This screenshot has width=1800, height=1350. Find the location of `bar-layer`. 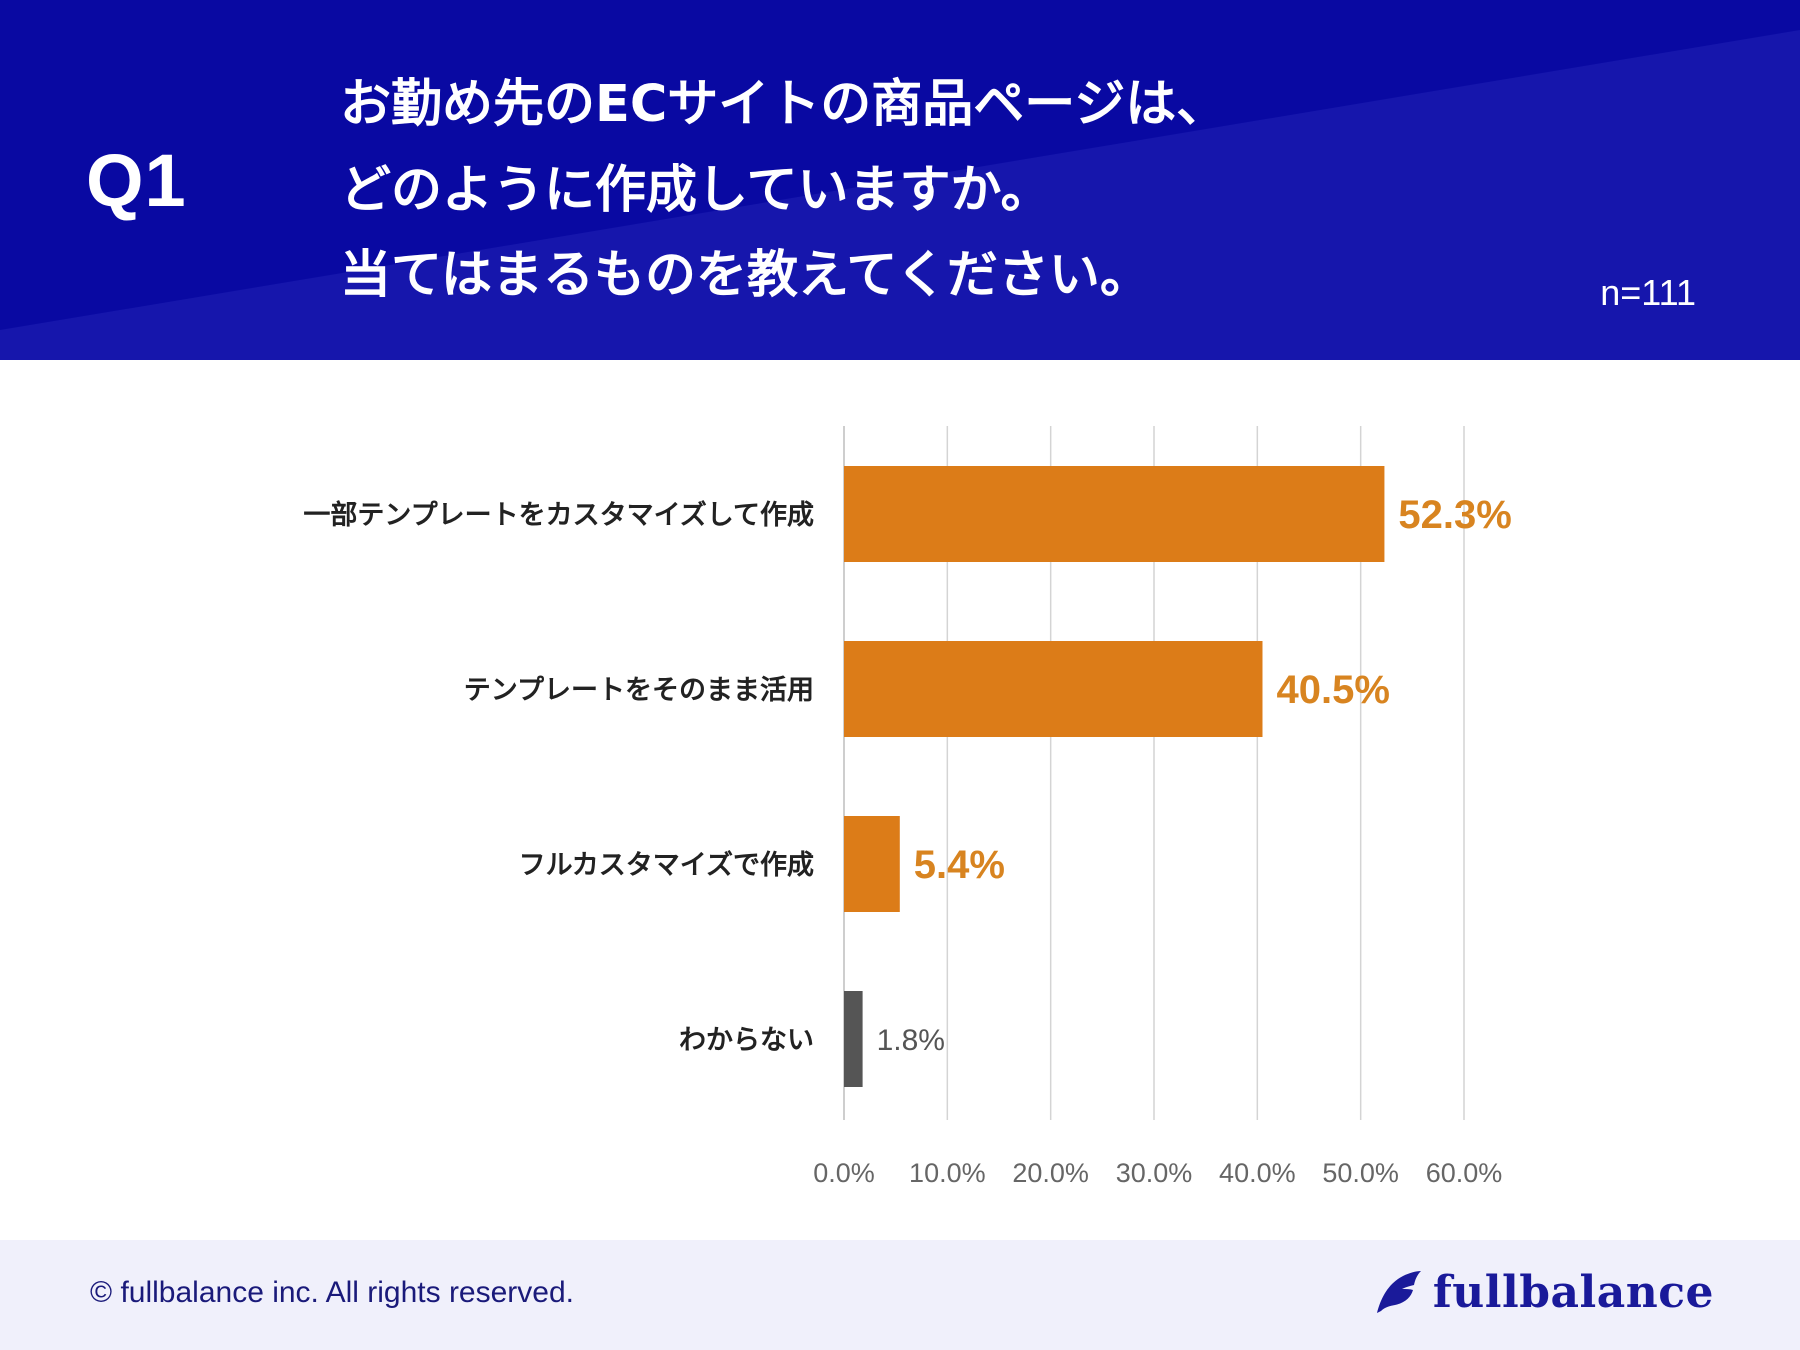

bar-layer is located at coordinates (1114, 776).